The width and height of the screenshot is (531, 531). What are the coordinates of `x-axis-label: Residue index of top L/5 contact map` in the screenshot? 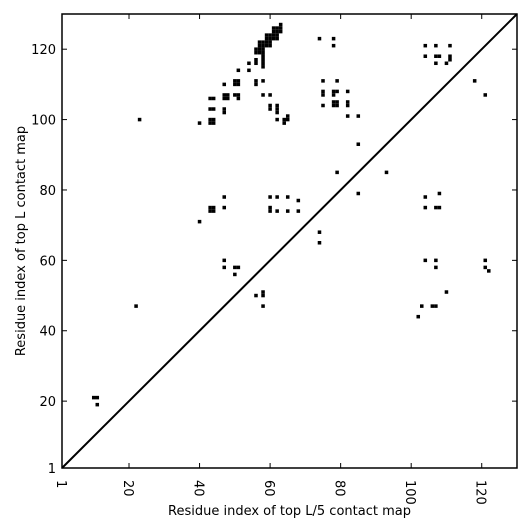 It's located at (289, 511).